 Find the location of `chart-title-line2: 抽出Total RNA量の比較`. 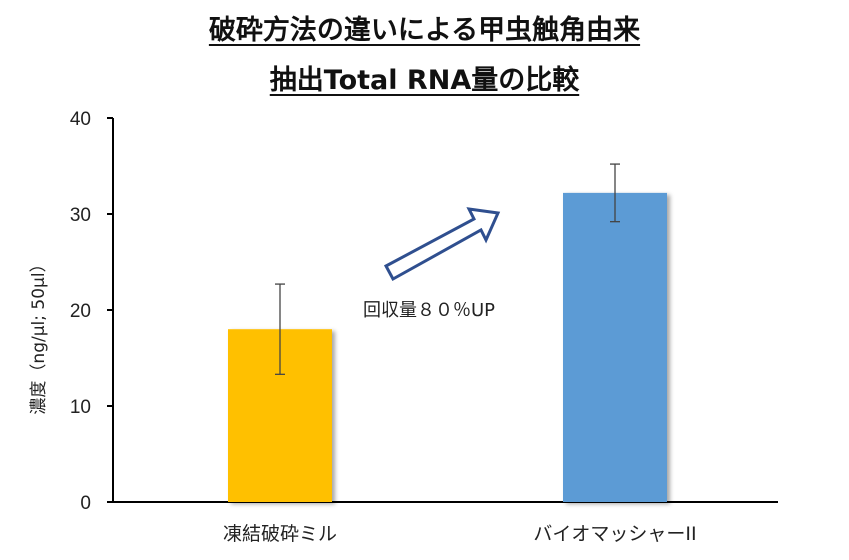

chart-title-line2: 抽出Total RNA量の比較 is located at coordinates (424, 80).